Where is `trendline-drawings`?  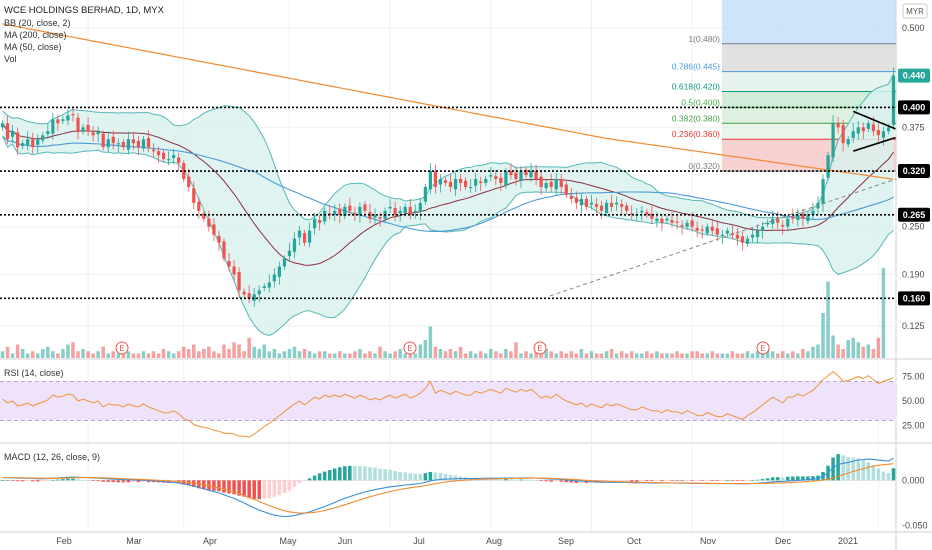
trendline-drawings is located at coordinates (723, 203).